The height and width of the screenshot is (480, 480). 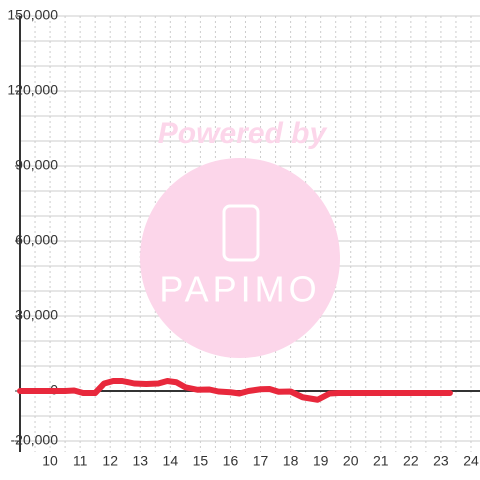 I want to click on y-tick-label: 60,000, so click(x=36, y=240).